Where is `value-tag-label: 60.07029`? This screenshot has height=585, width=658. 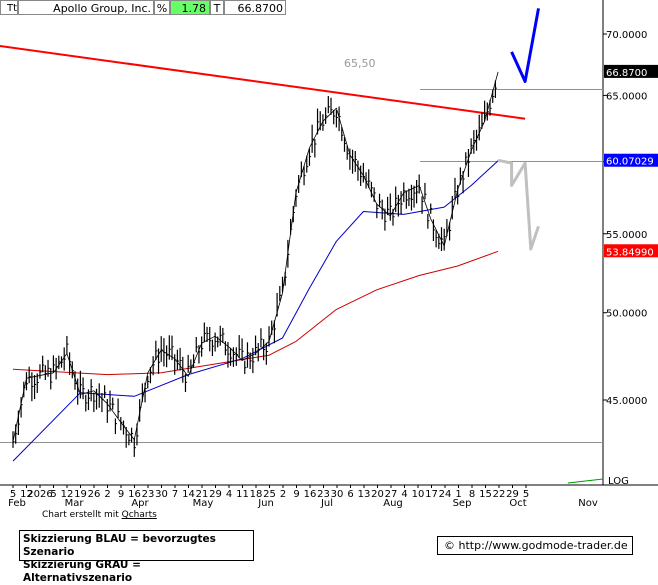 value-tag-label: 60.07029 is located at coordinates (630, 162).